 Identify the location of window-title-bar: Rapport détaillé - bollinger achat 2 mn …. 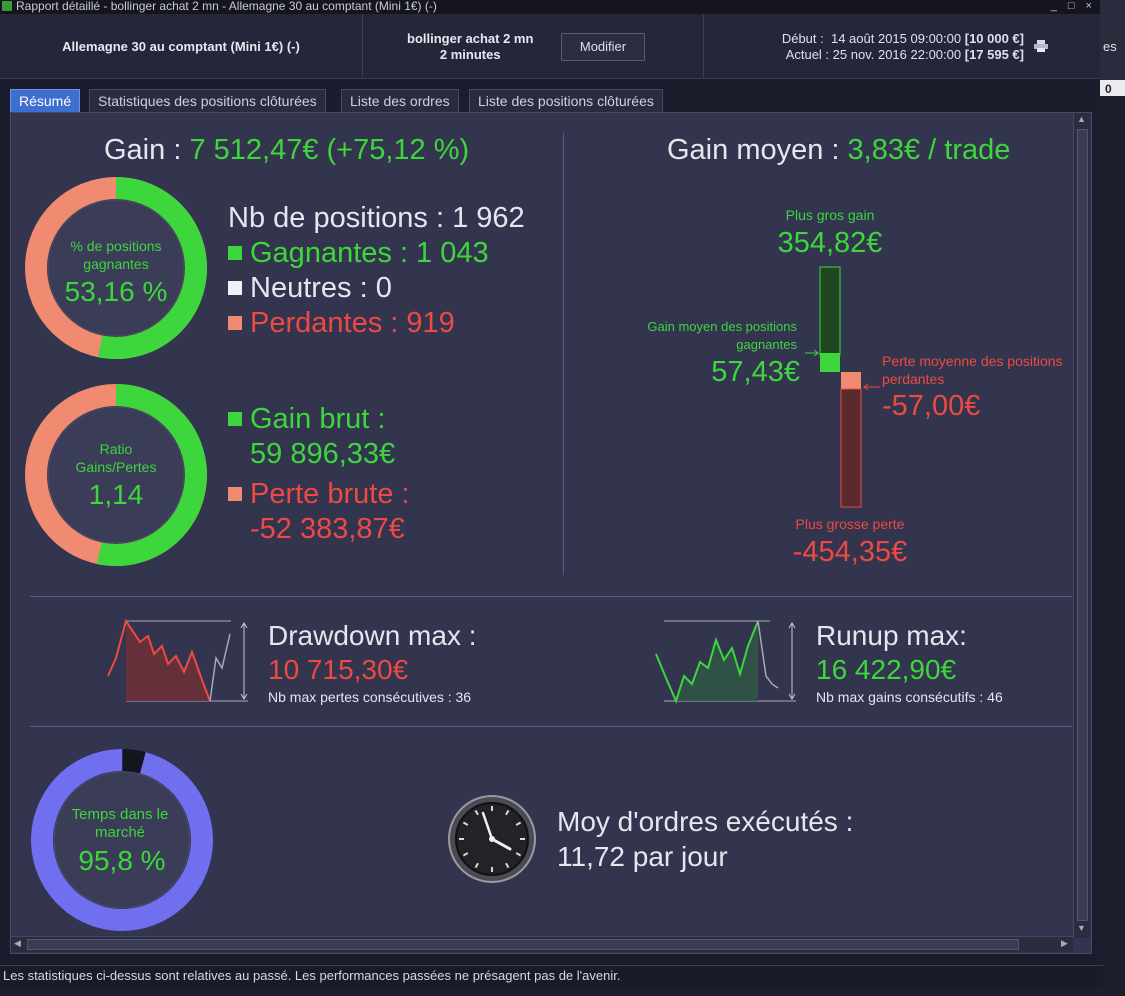
(550, 7).